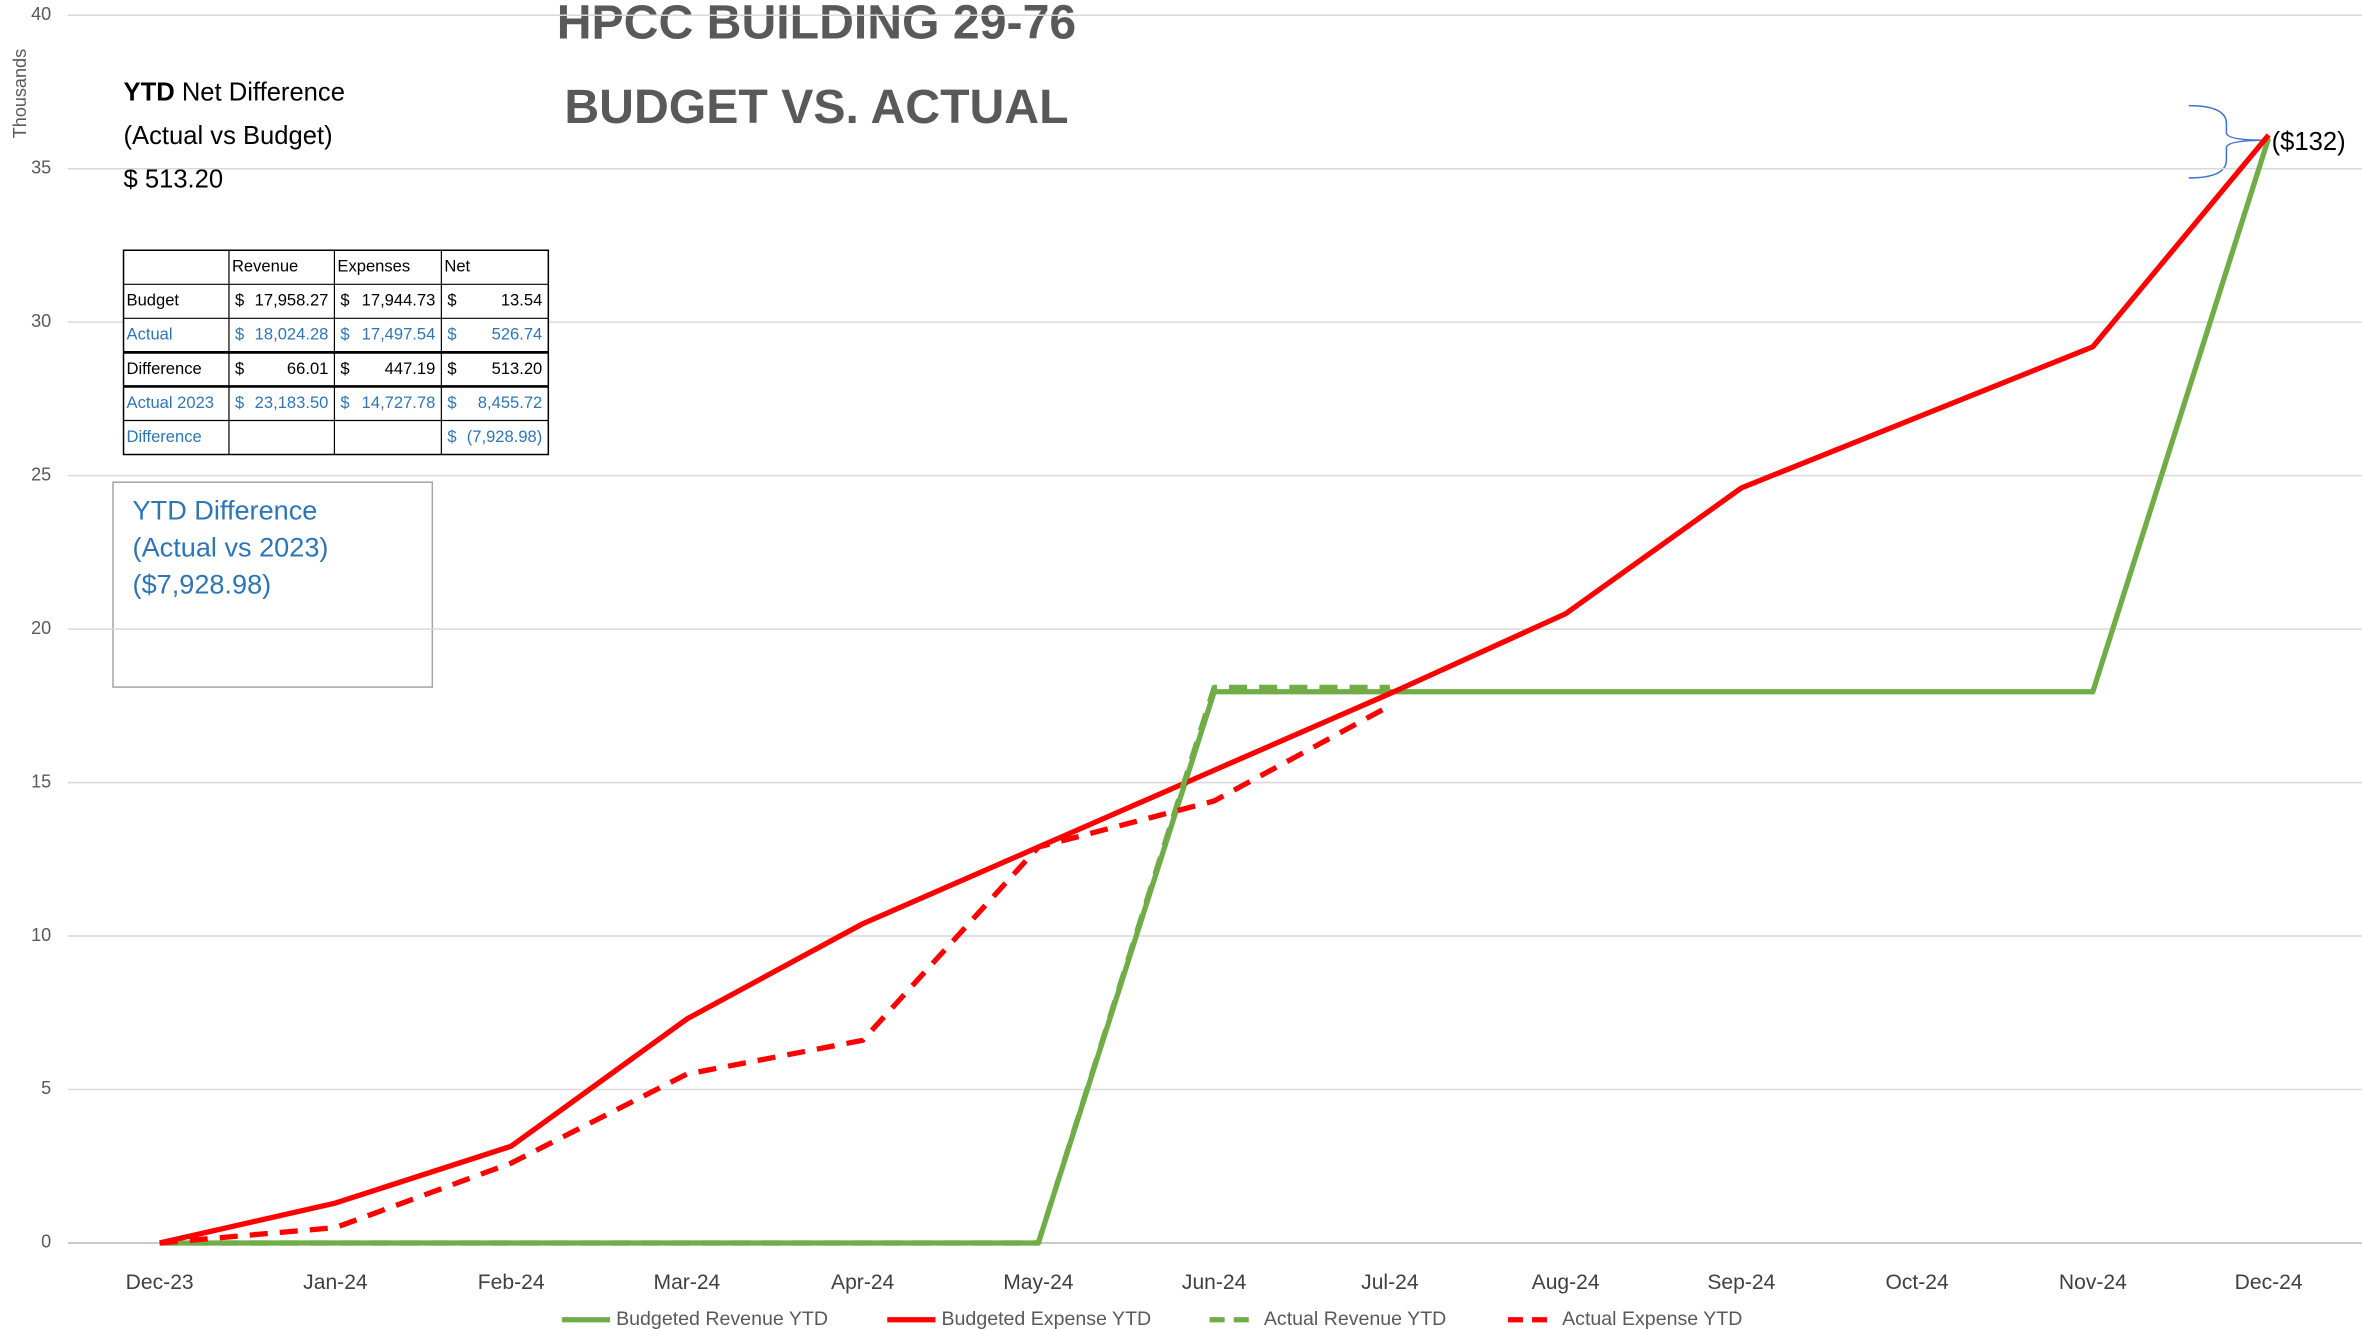 The width and height of the screenshot is (2362, 1329). Describe the element at coordinates (2093, 1282) in the screenshot. I see `x-tick-label: Nov-24` at that location.